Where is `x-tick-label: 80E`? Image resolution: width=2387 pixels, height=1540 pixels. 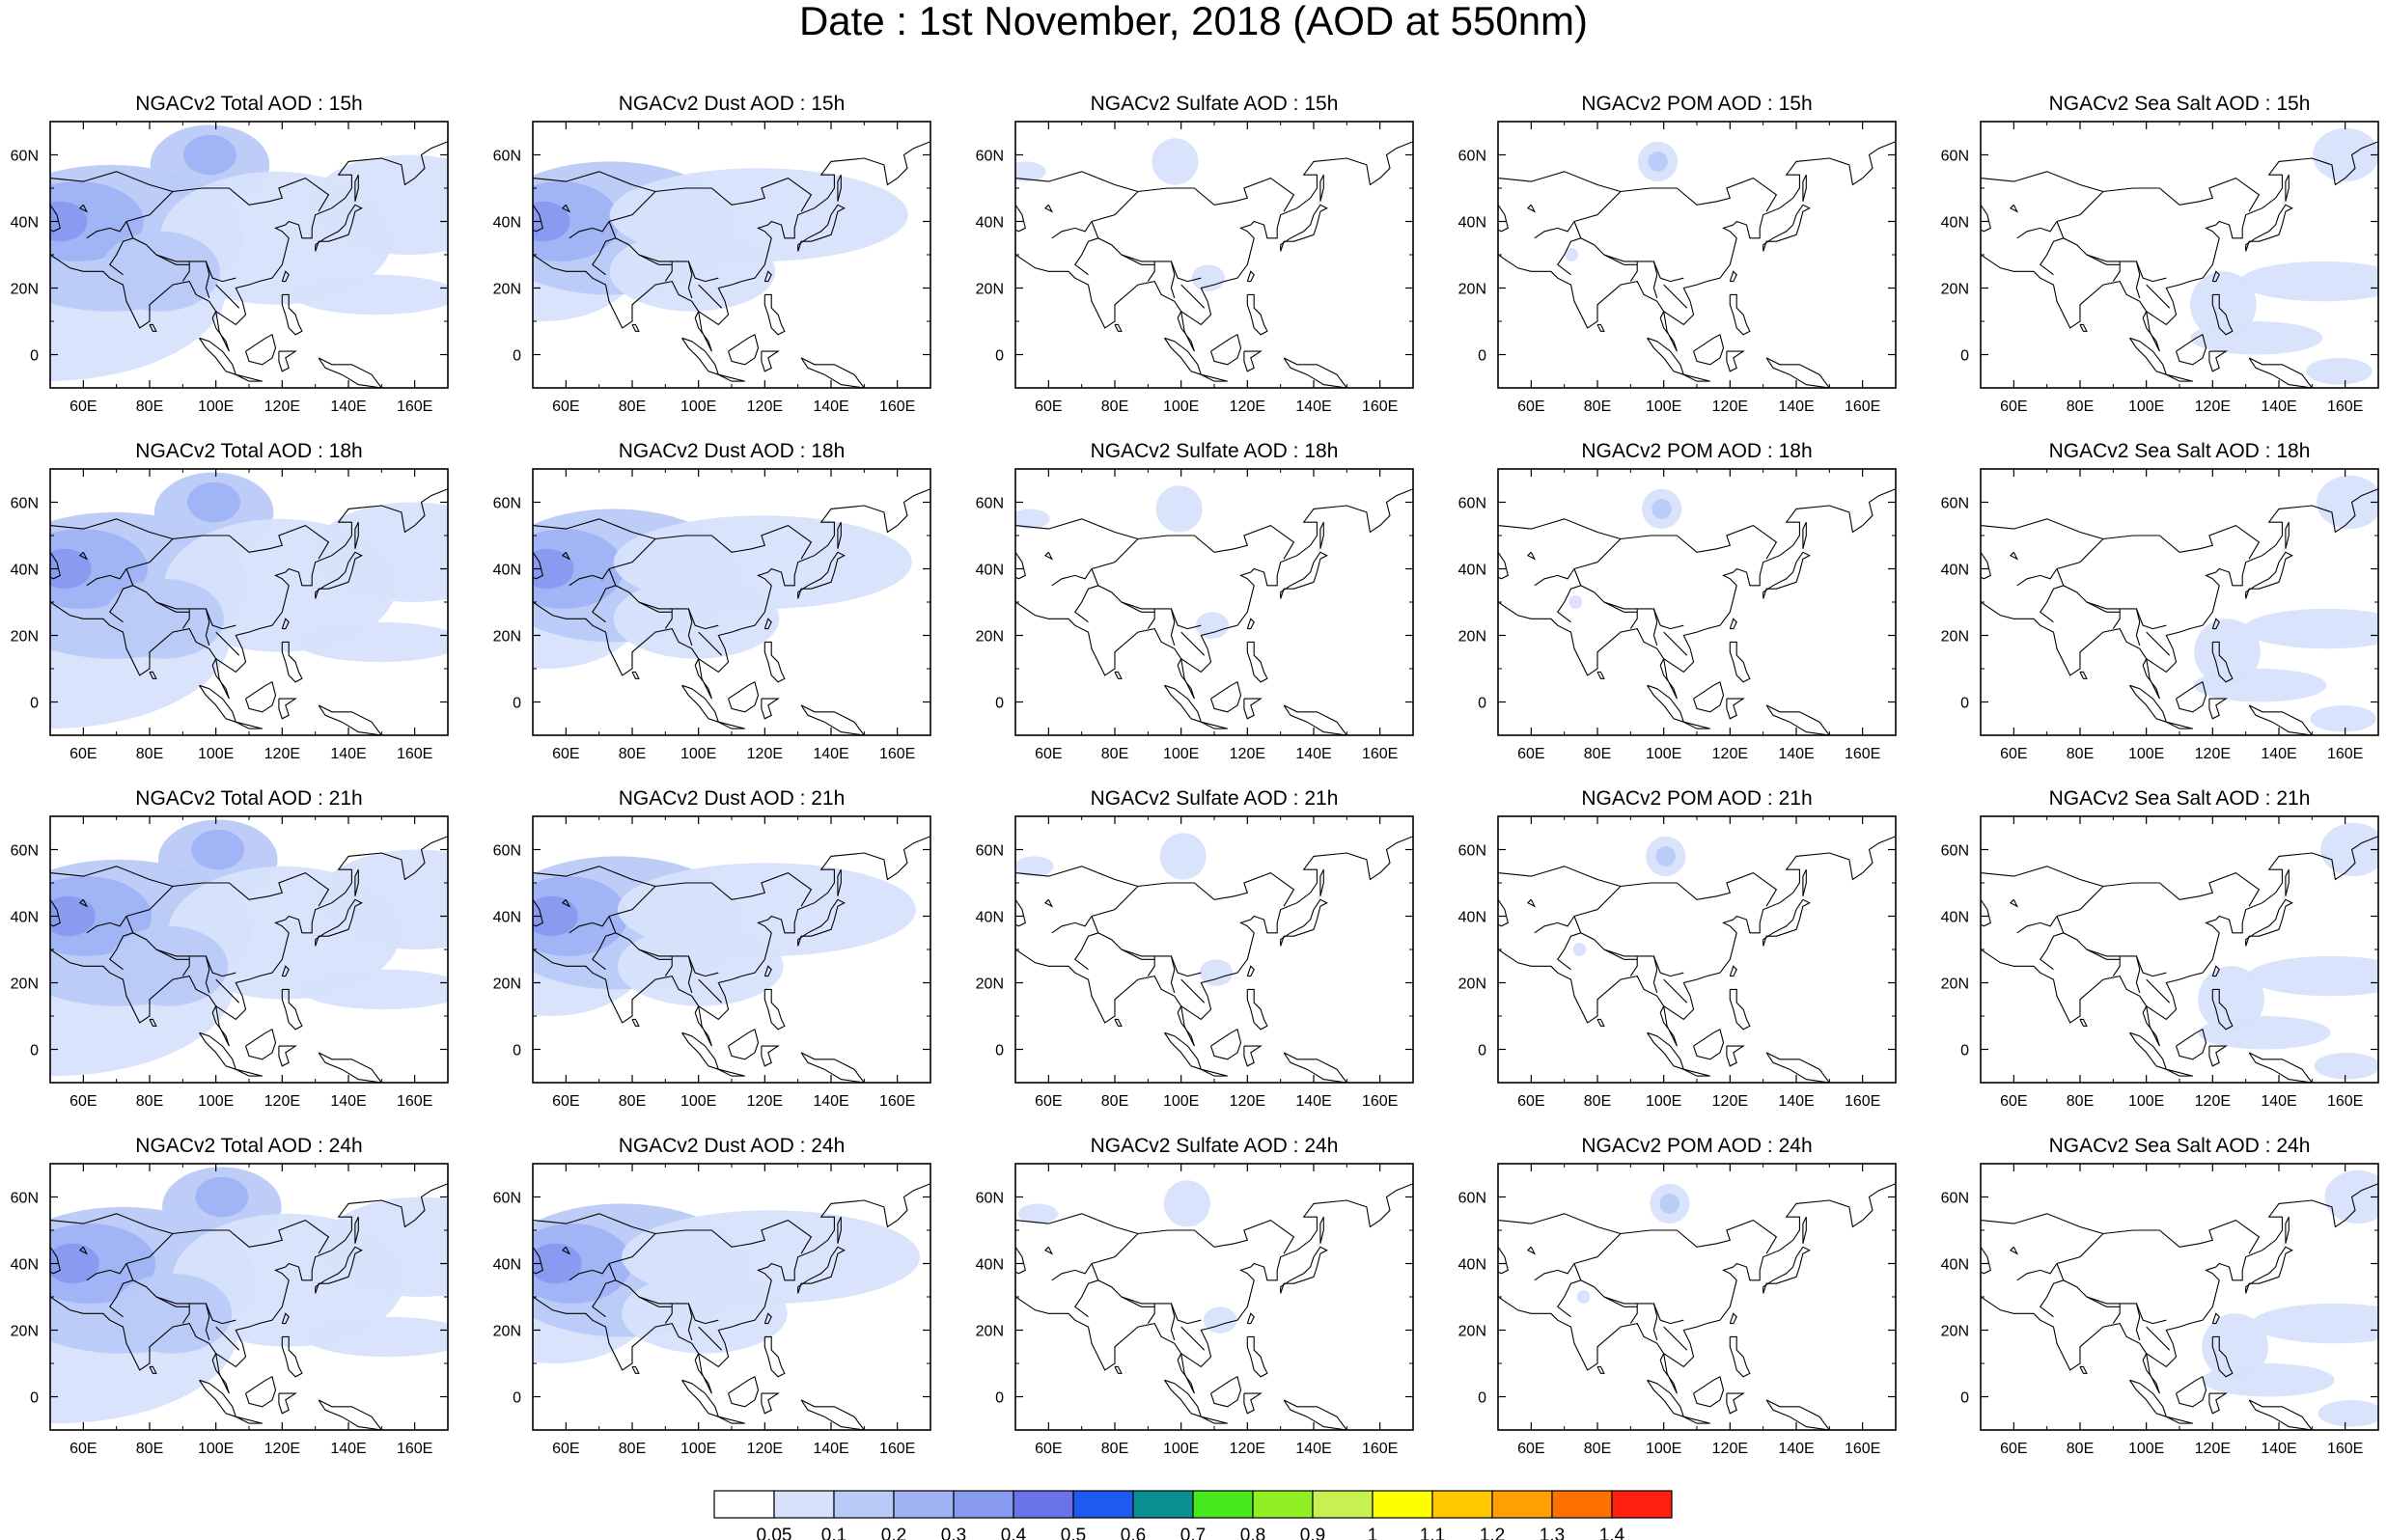
x-tick-label: 80E is located at coordinates (1597, 1449).